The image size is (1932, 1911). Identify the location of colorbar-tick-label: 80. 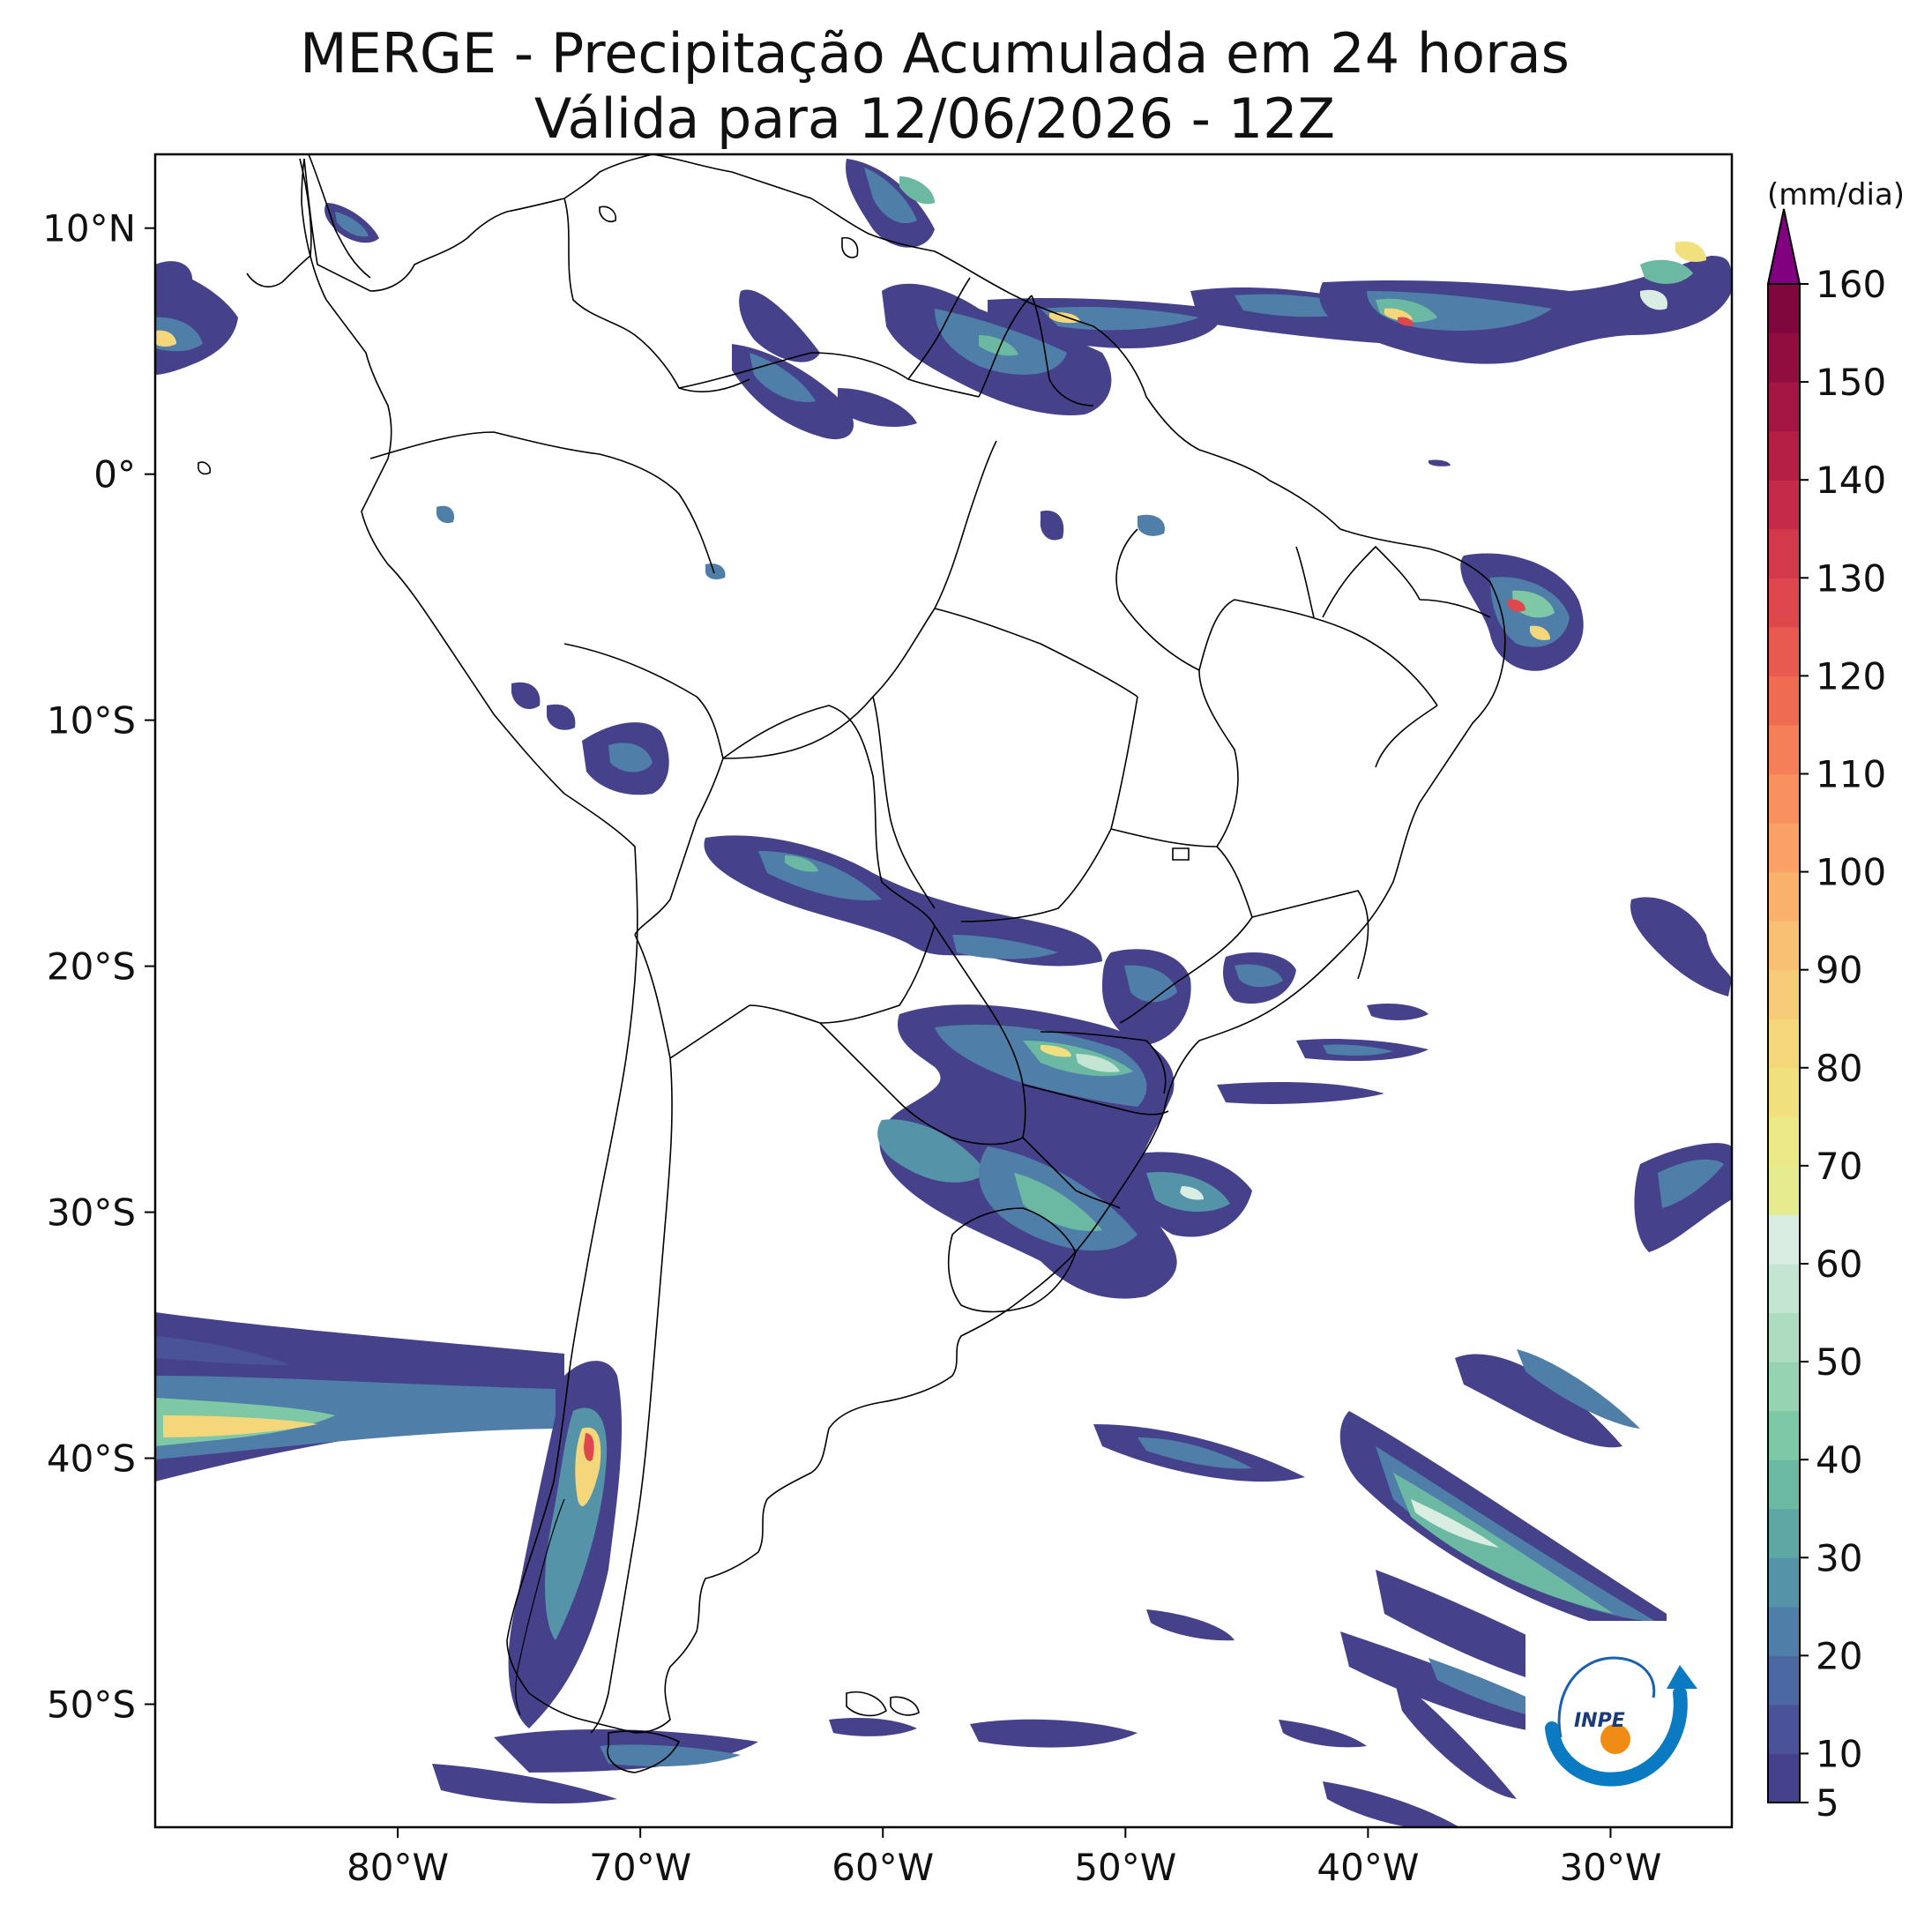
(1839, 1069).